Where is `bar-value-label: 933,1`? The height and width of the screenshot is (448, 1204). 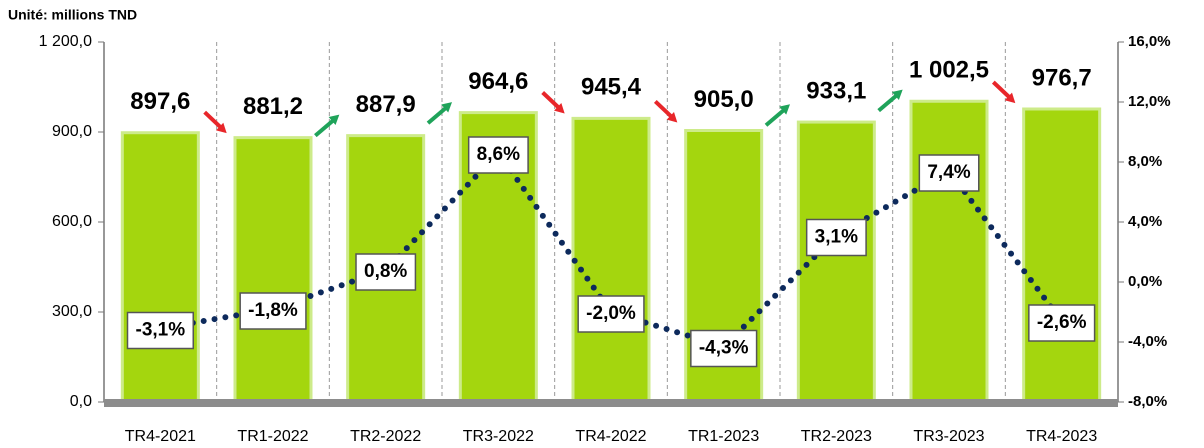 bar-value-label: 933,1 is located at coordinates (836, 90).